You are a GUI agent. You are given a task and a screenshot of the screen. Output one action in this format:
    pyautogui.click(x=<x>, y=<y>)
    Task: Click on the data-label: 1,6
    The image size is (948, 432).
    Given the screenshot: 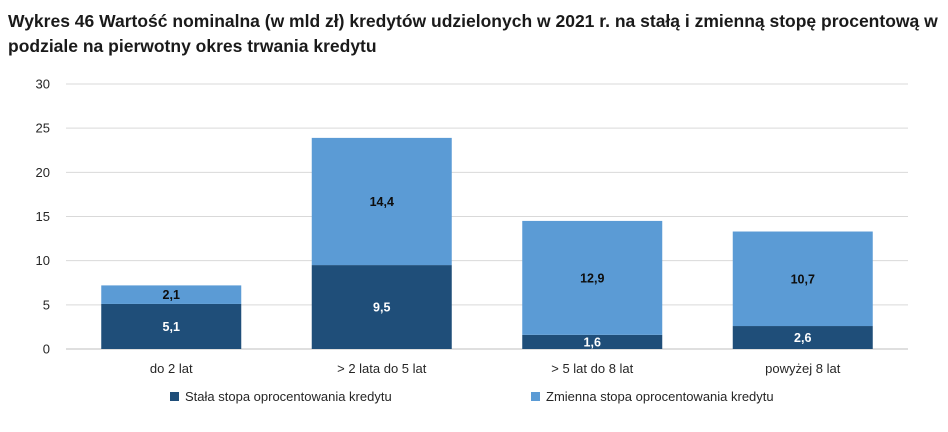 What is the action you would take?
    pyautogui.click(x=592, y=342)
    